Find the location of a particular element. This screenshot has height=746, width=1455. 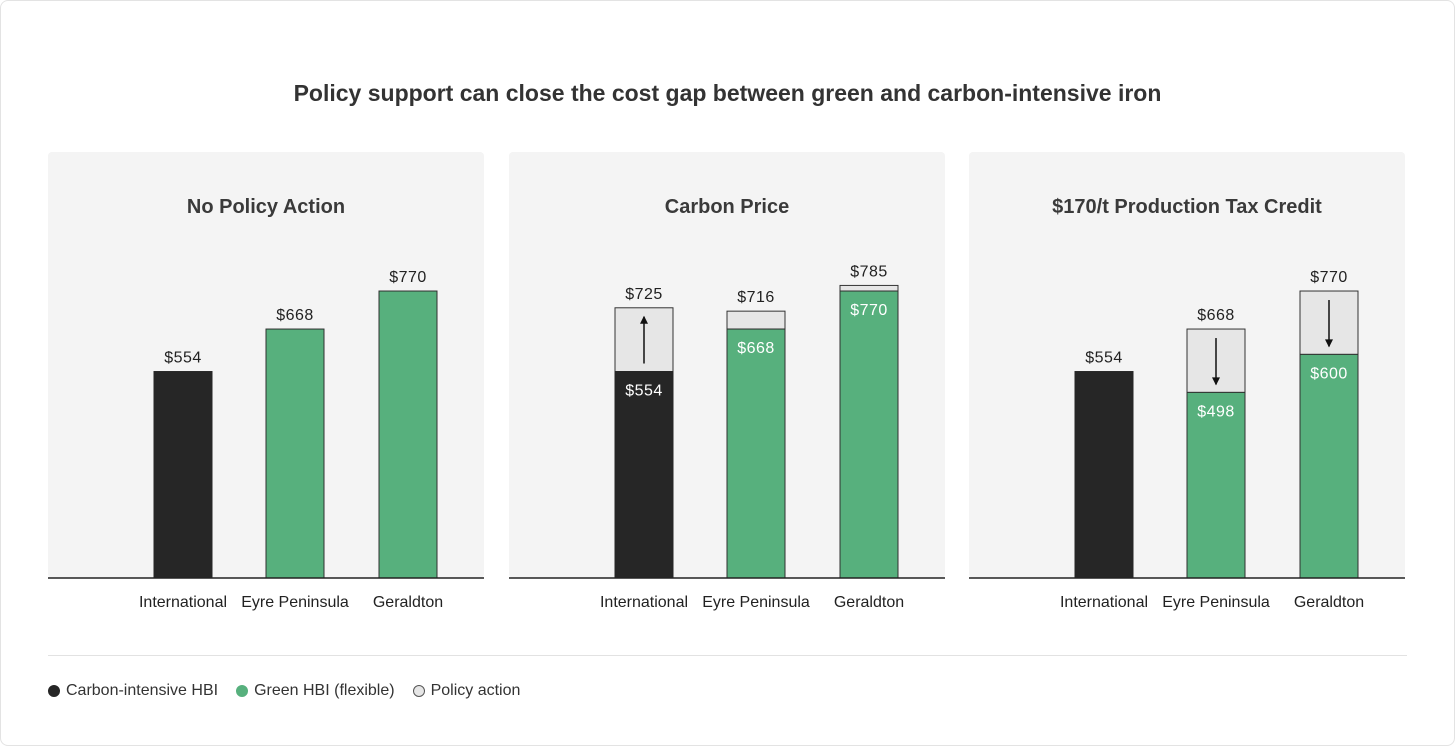

legend-label: Policy action is located at coordinates (475, 690).